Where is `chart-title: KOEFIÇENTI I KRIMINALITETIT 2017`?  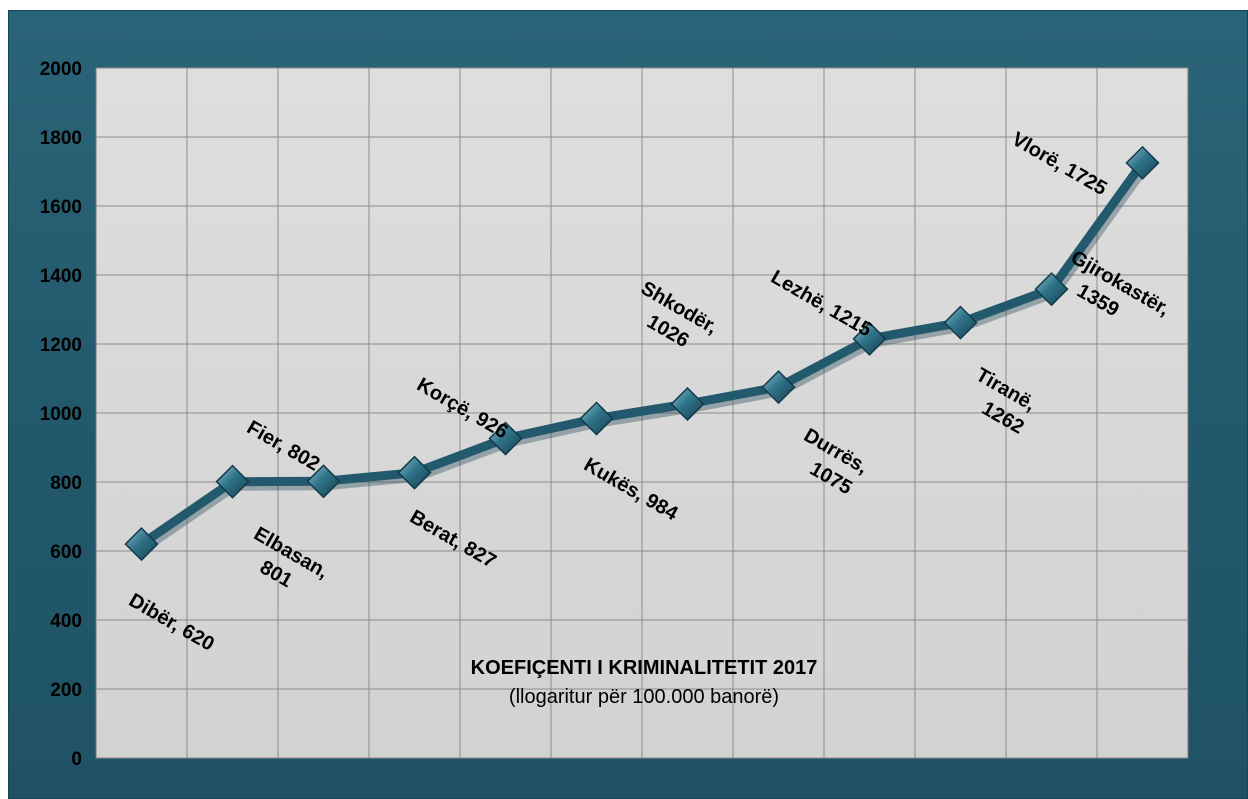 chart-title: KOEFIÇENTI I KRIMINALITETIT 2017 is located at coordinates (644, 668).